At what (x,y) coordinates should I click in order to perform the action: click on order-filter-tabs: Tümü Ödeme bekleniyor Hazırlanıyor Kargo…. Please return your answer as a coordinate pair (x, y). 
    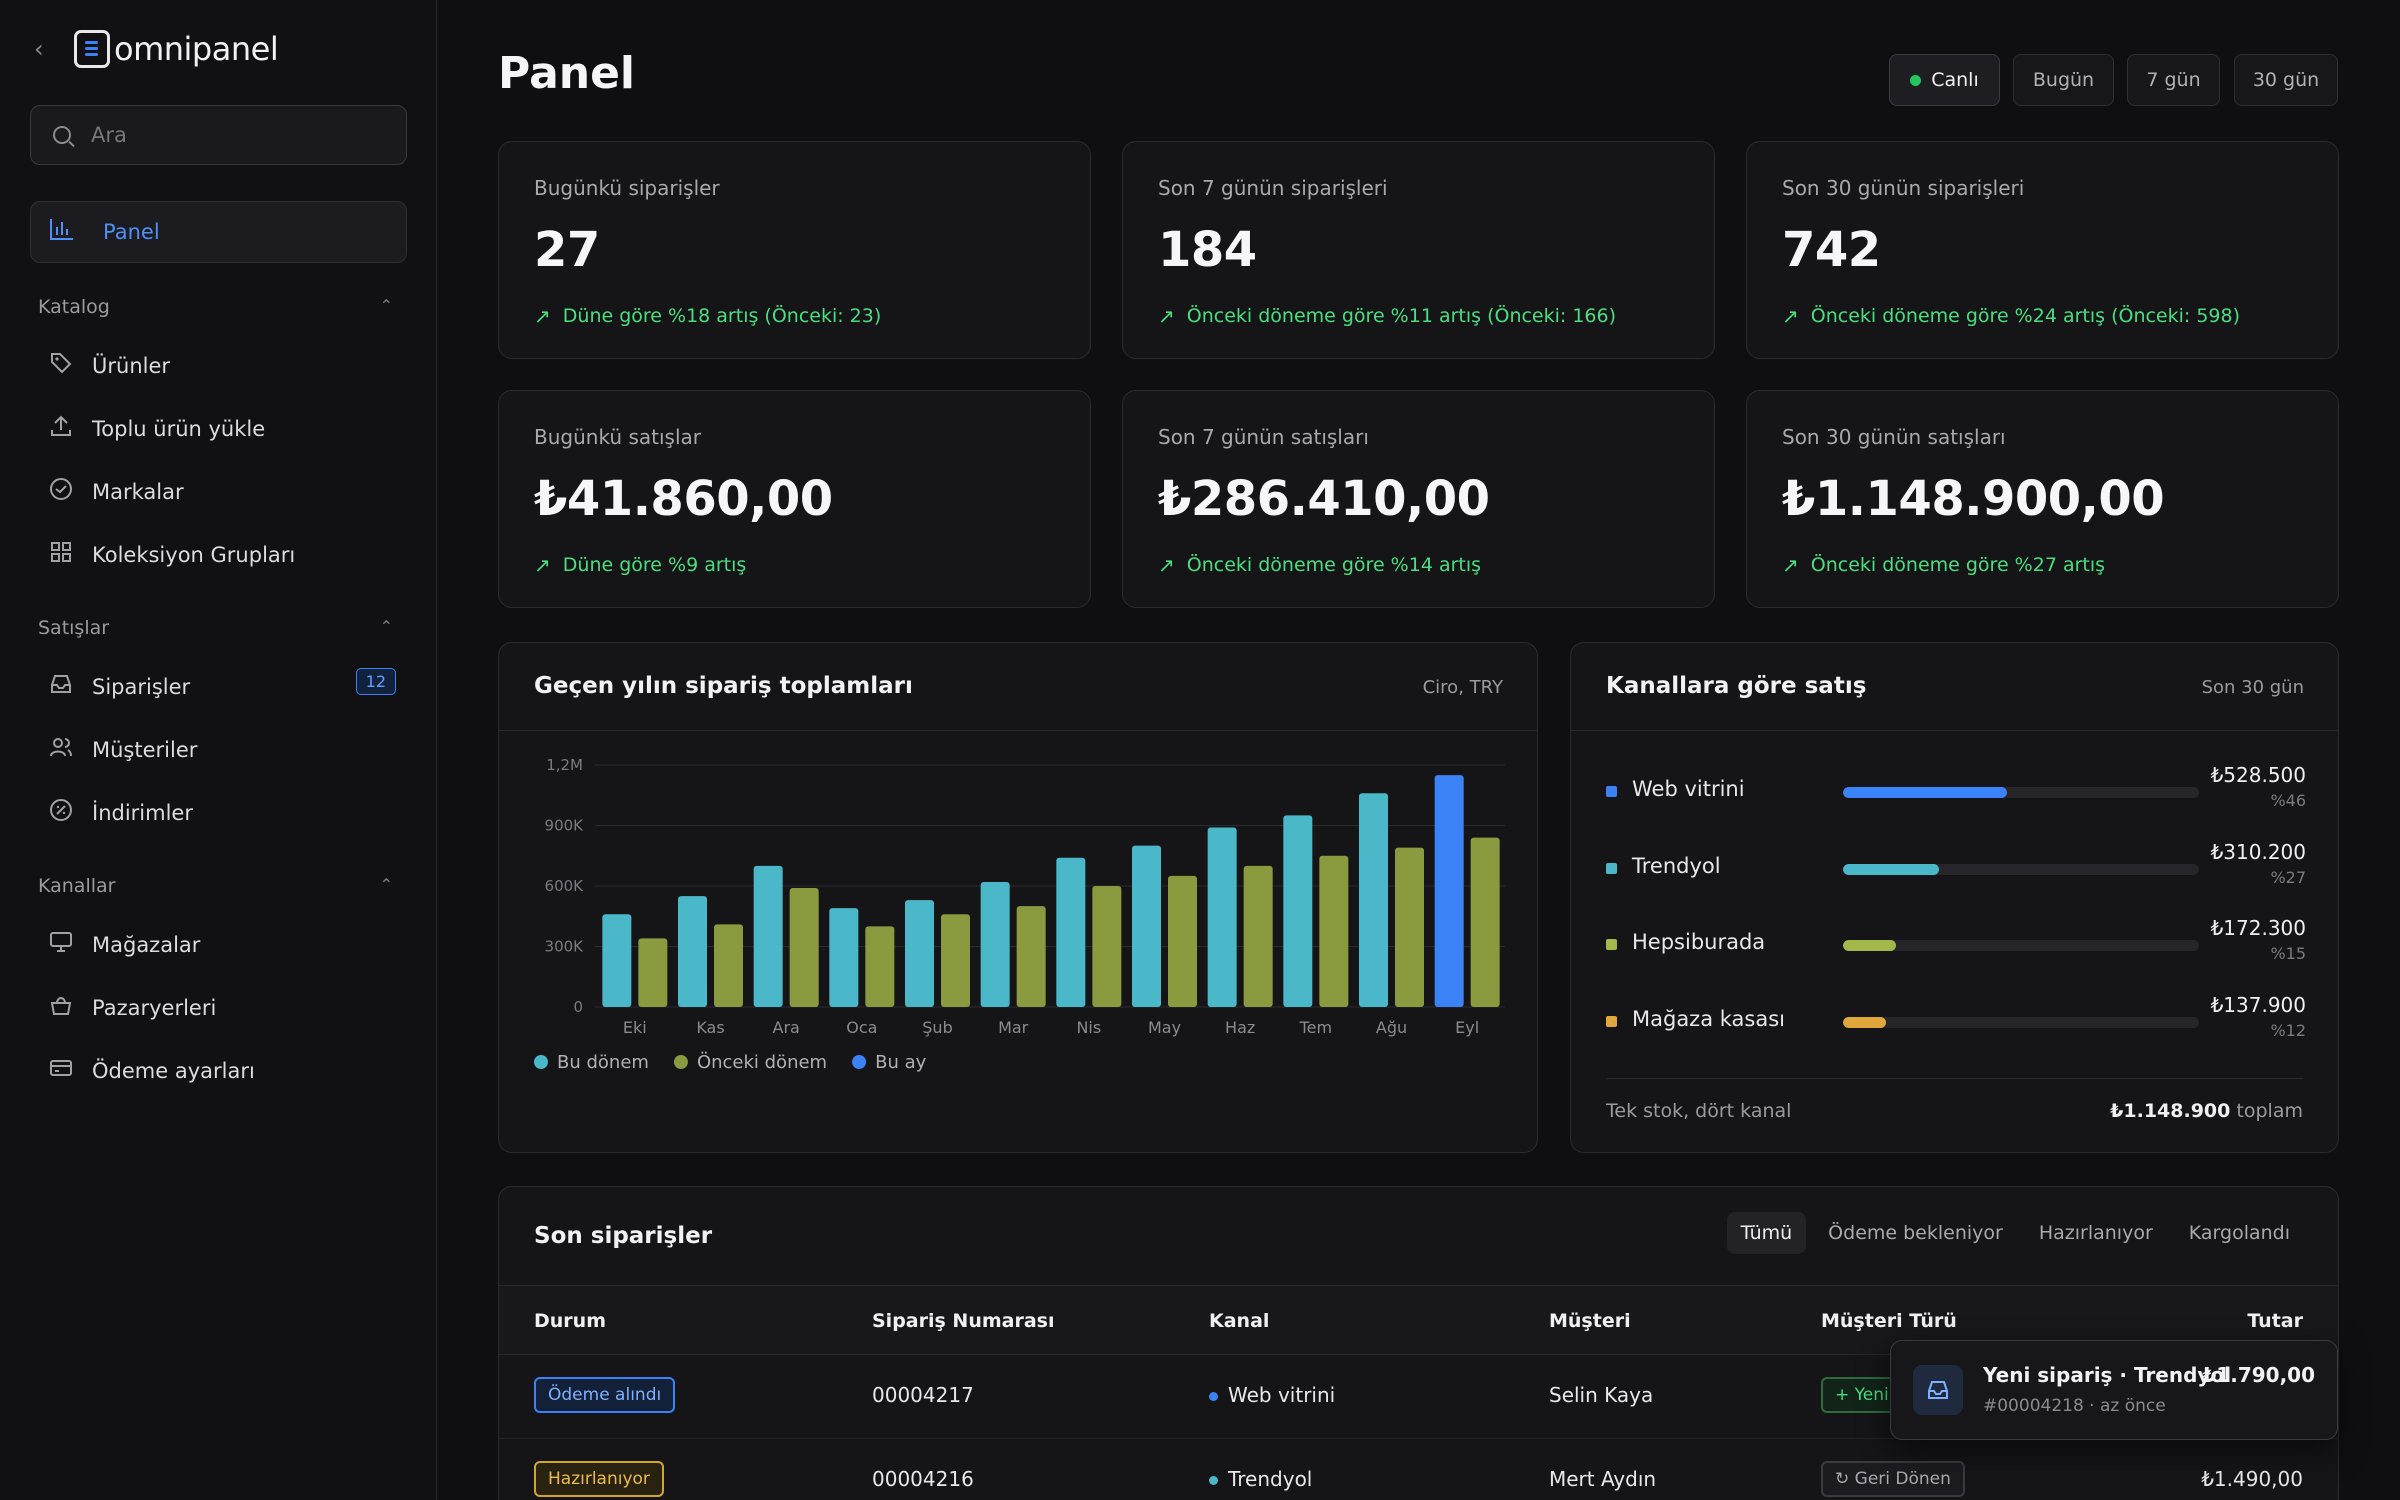
    Looking at the image, I should click on (2011, 1233).